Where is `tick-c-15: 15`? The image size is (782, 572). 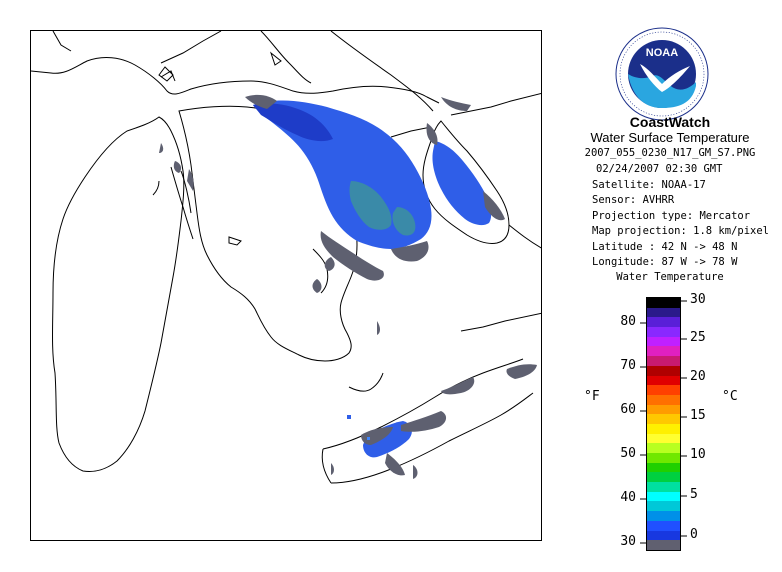 tick-c-15: 15 is located at coordinates (698, 415).